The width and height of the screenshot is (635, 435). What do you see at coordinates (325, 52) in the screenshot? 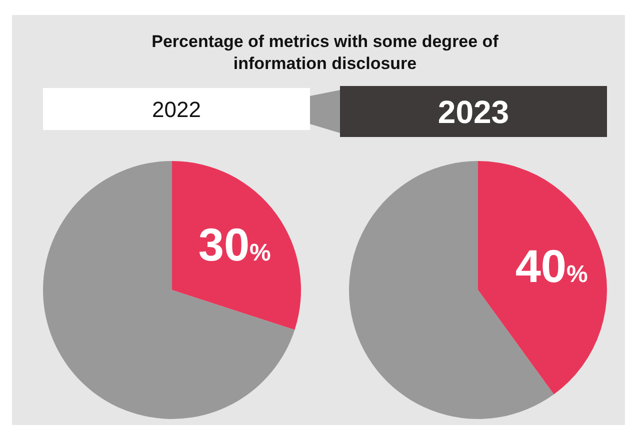
I see `chart-title: Percentage of metrics with some degree of information disclosure` at bounding box center [325, 52].